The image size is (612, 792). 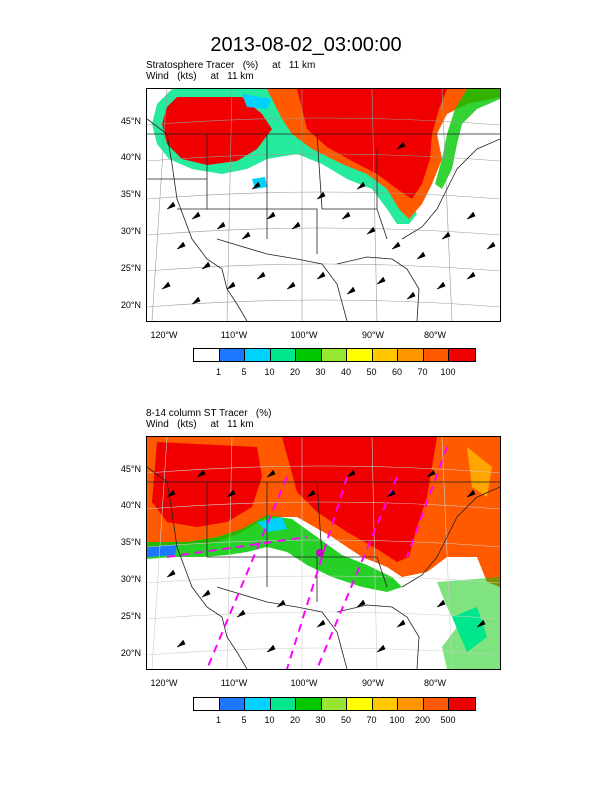 I want to click on tracer-green-east-edge, so click(x=467, y=139).